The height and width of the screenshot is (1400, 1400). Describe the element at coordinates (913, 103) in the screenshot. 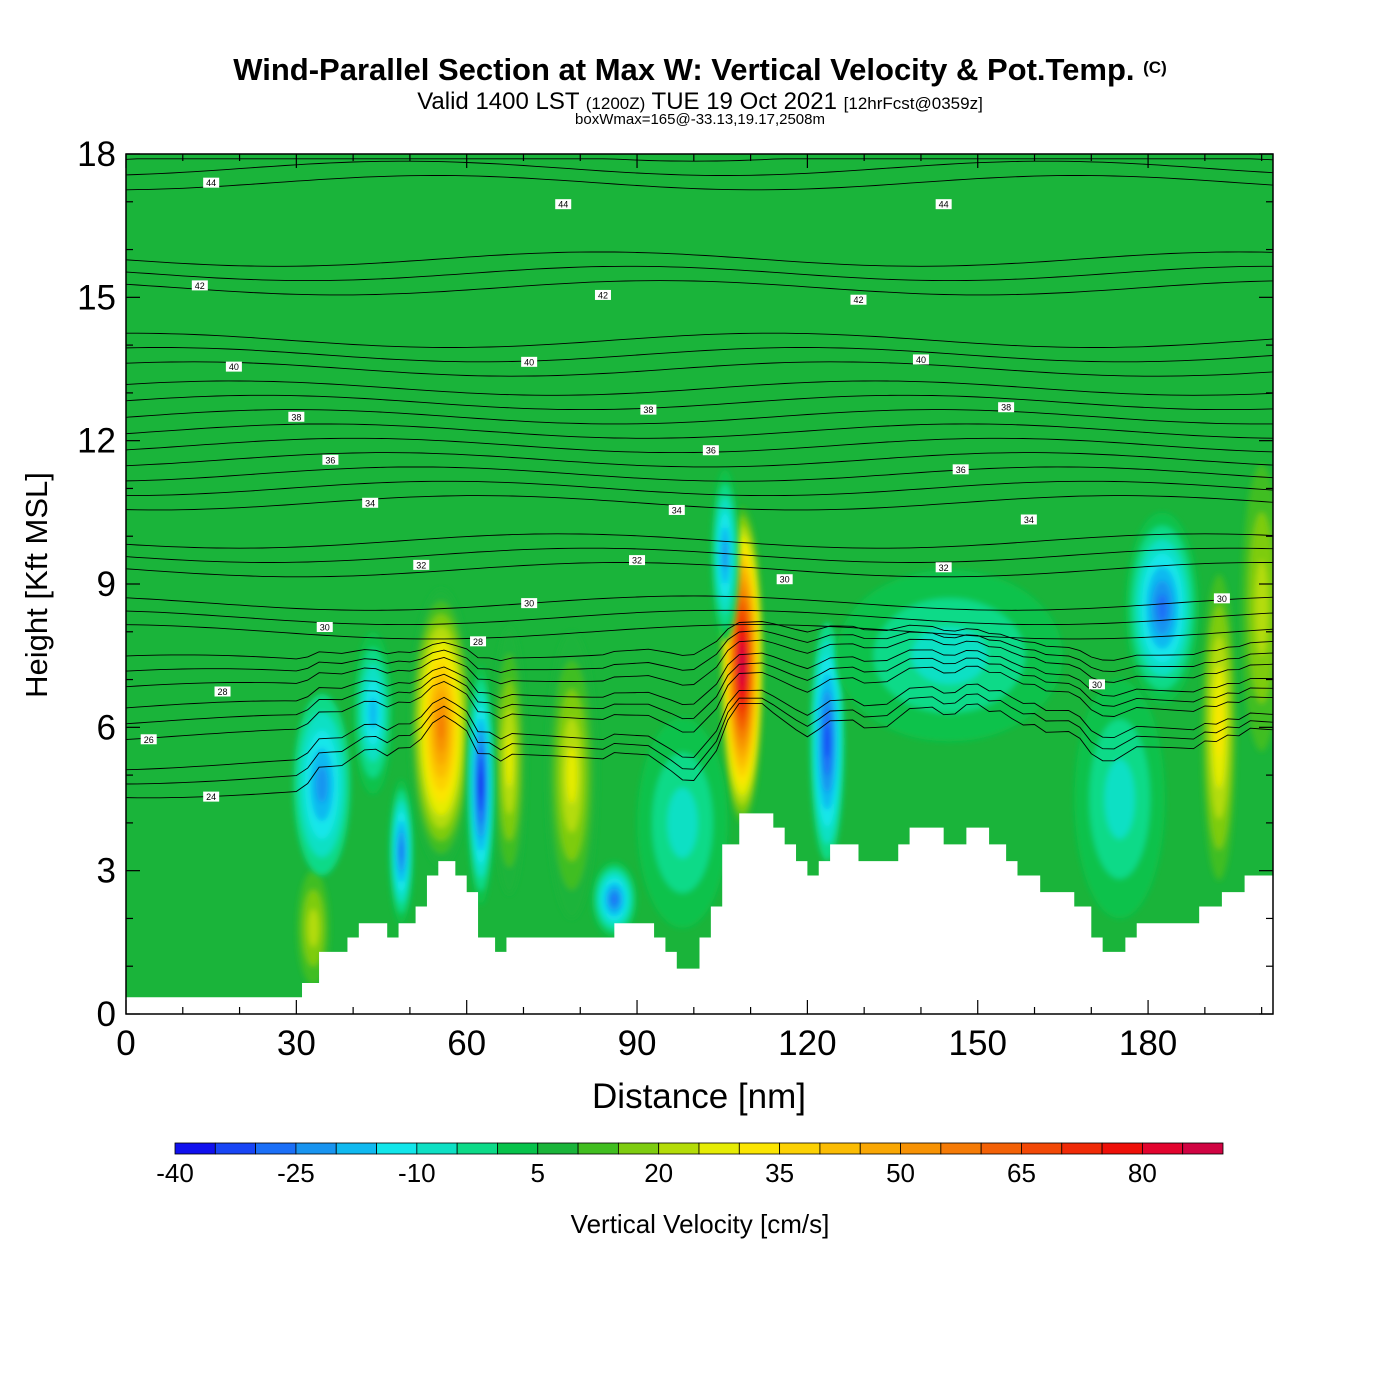

I see `forecast-info: [12hrFcst@0359z]` at that location.